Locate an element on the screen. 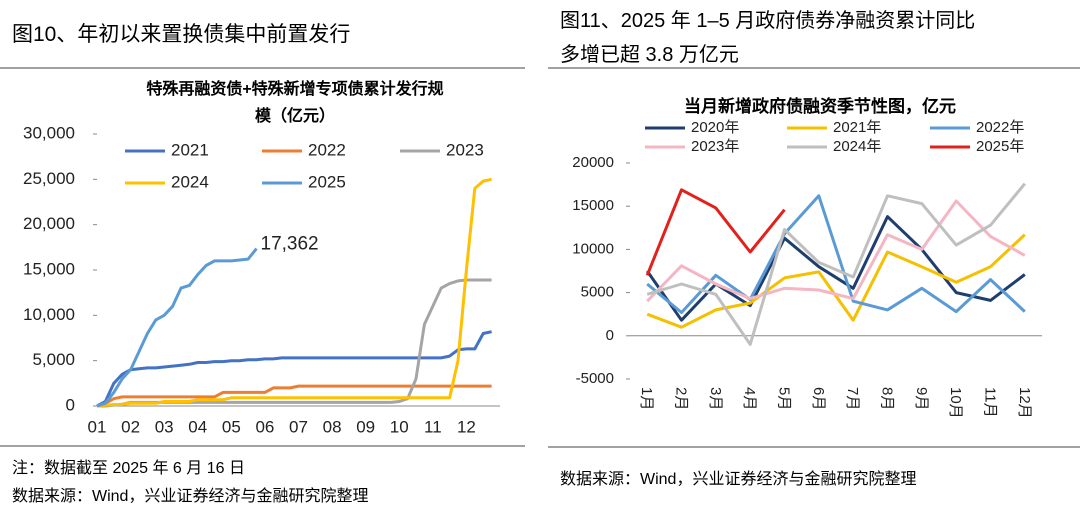 This screenshot has height=509, width=1080. x-tick-label: 07 is located at coordinates (298, 426).